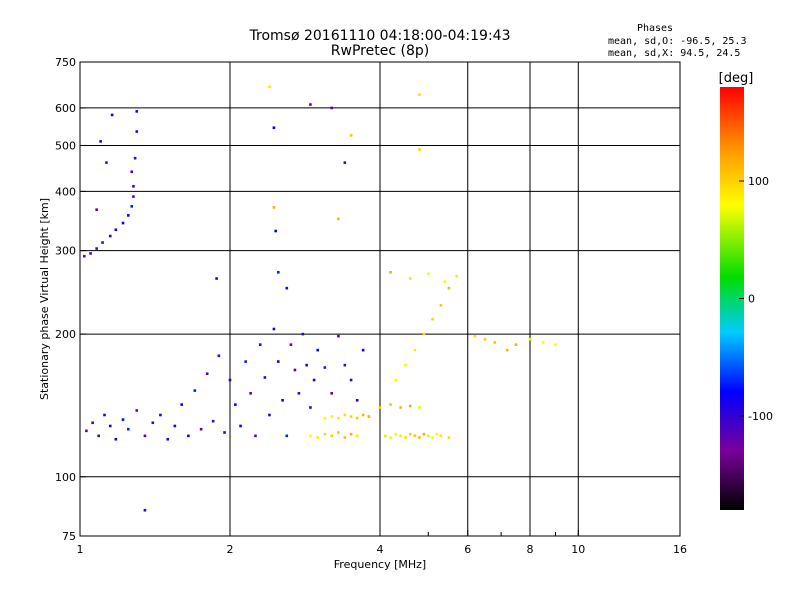  Describe the element at coordinates (380, 549) in the screenshot. I see `x-tick-label: 4` at that location.